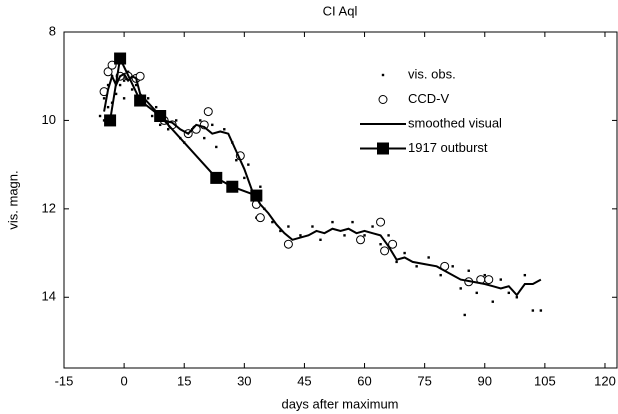 The width and height of the screenshot is (618, 414). Describe the element at coordinates (52, 30) in the screenshot. I see `y-tick-label: 8` at that location.